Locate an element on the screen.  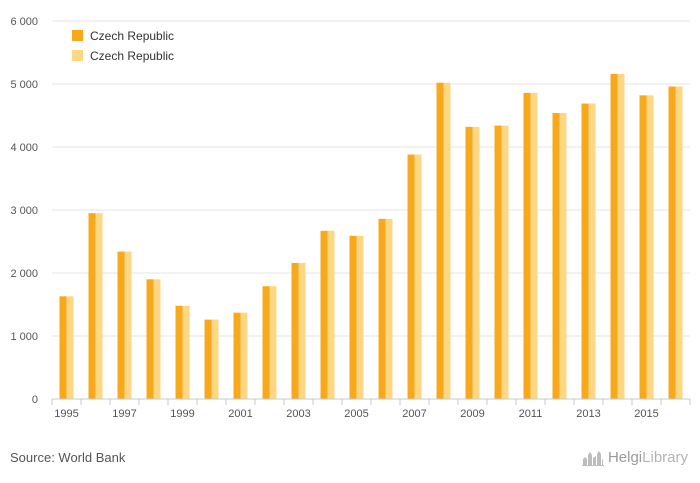
y-tick-label: 4 000 is located at coordinates (24, 148).